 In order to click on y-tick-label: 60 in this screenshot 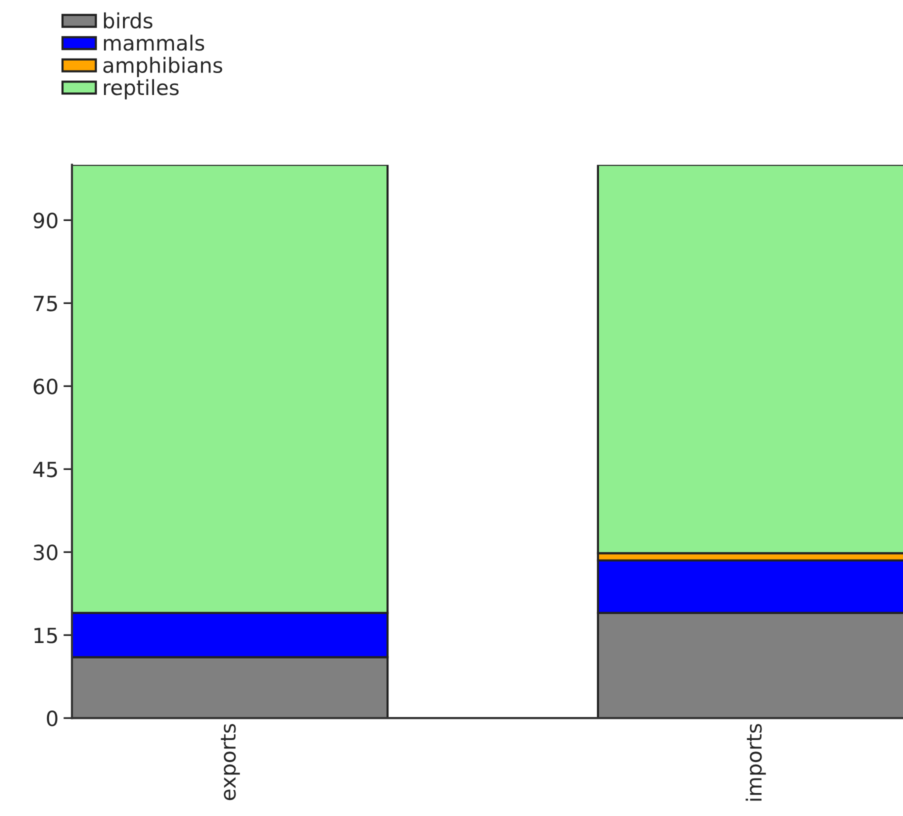, I will do `click(46, 386)`.